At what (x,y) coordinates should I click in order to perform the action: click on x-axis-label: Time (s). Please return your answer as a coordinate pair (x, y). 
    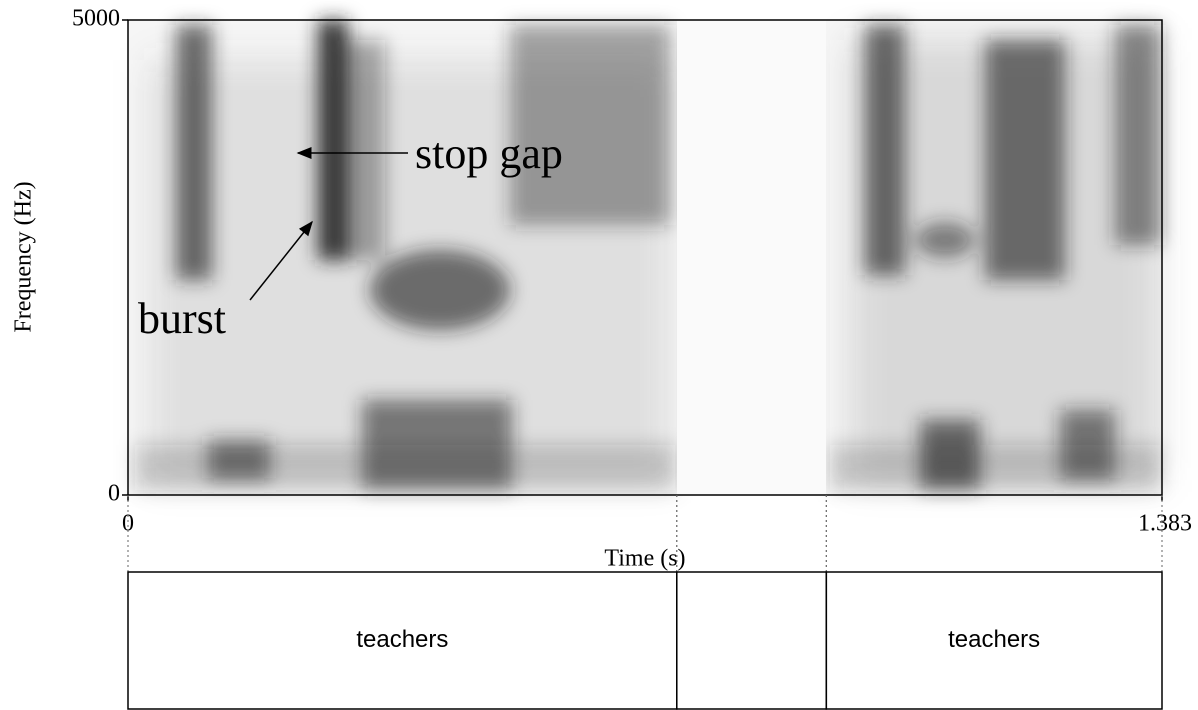
    Looking at the image, I should click on (644, 559).